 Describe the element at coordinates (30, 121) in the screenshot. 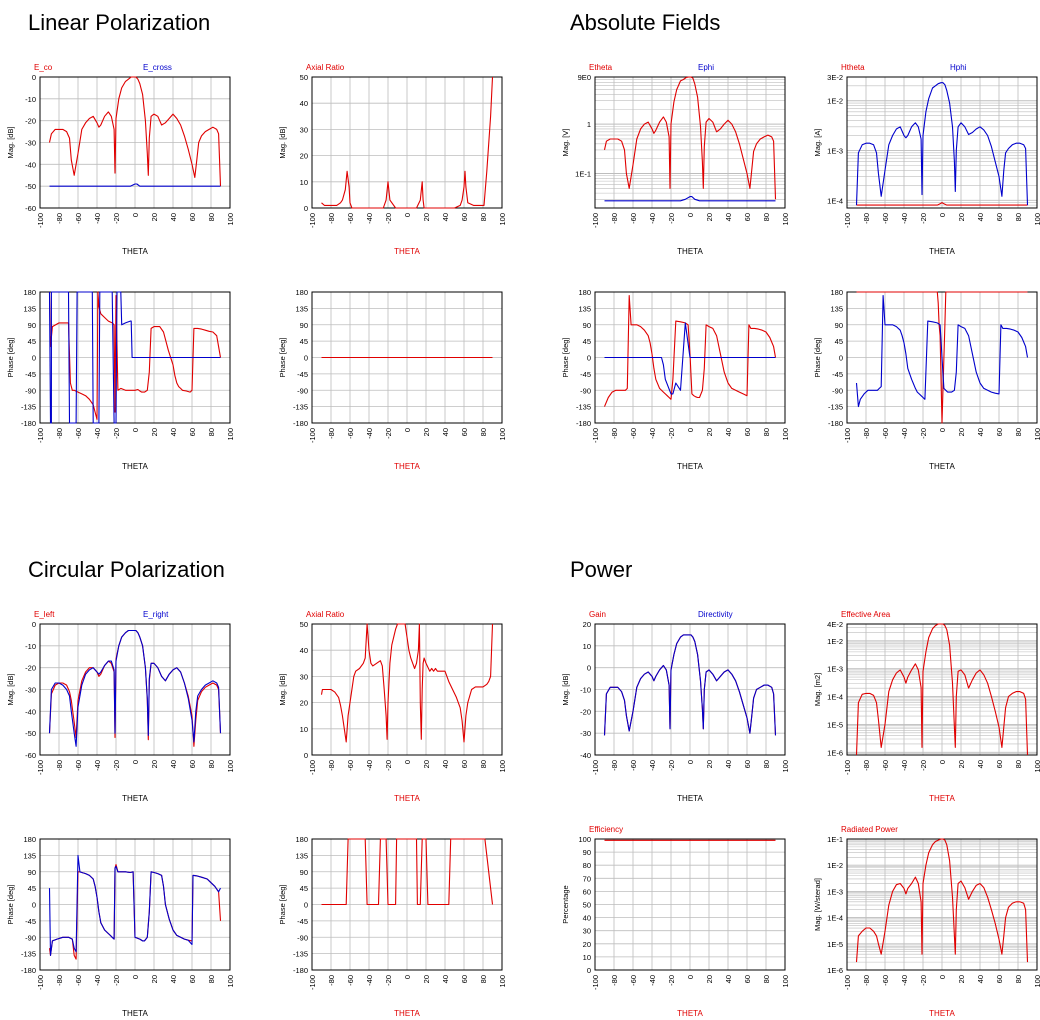

I see `y-tick-label: -20` at that location.